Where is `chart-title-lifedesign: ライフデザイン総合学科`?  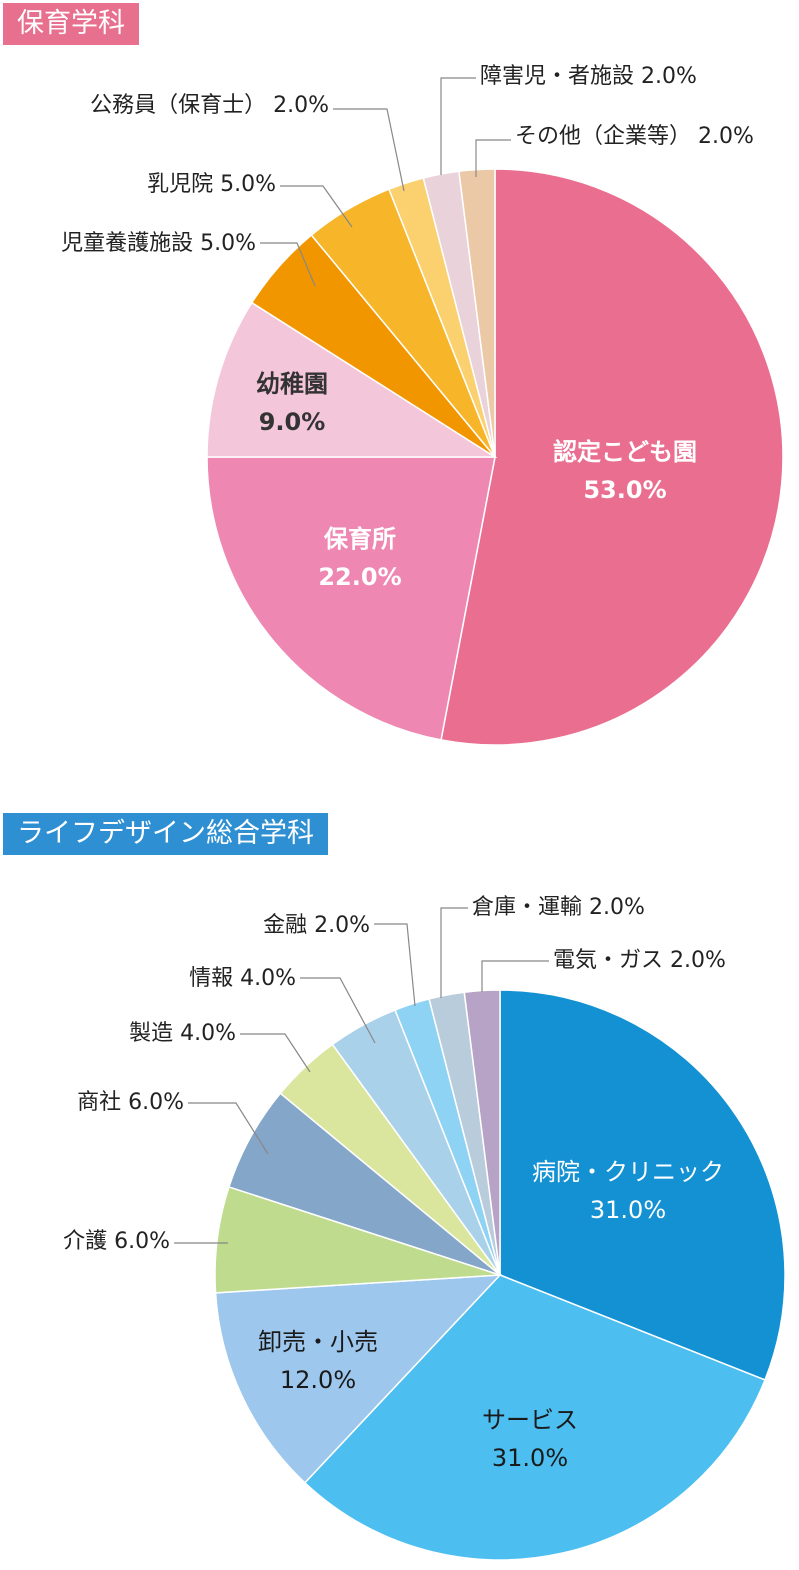 chart-title-lifedesign: ライフデザイン総合学科 is located at coordinates (165, 834).